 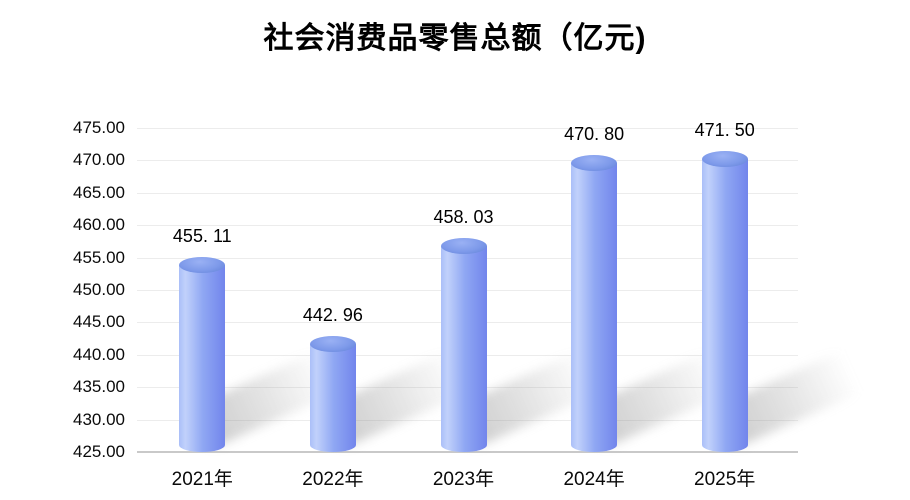 I want to click on y-axis-tick-label: 450.00, so click(x=99, y=289).